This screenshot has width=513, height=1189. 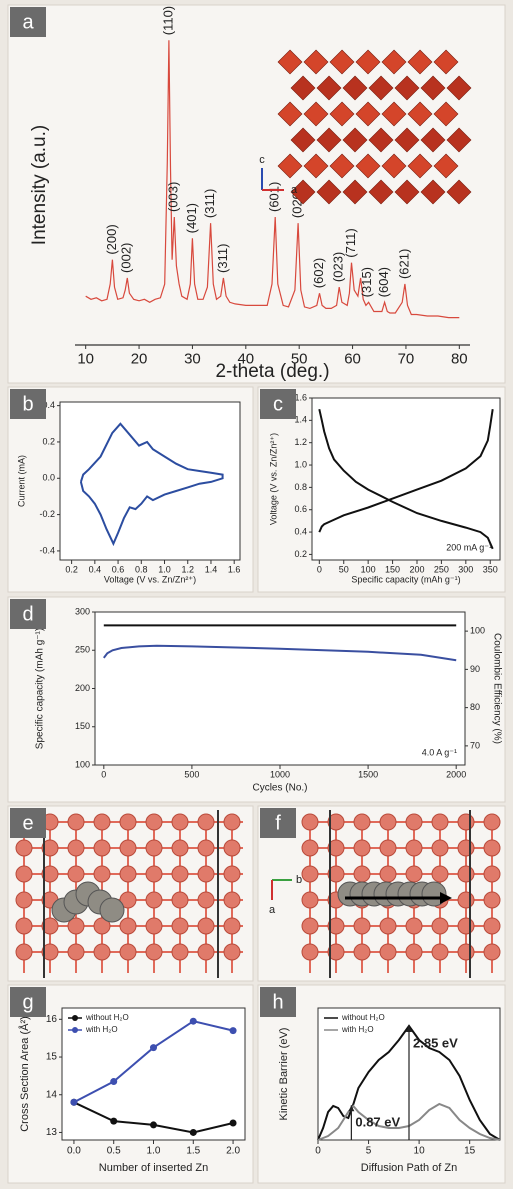 What do you see at coordinates (403, 264) in the screenshot?
I see `peak-label: (621)` at bounding box center [403, 264].